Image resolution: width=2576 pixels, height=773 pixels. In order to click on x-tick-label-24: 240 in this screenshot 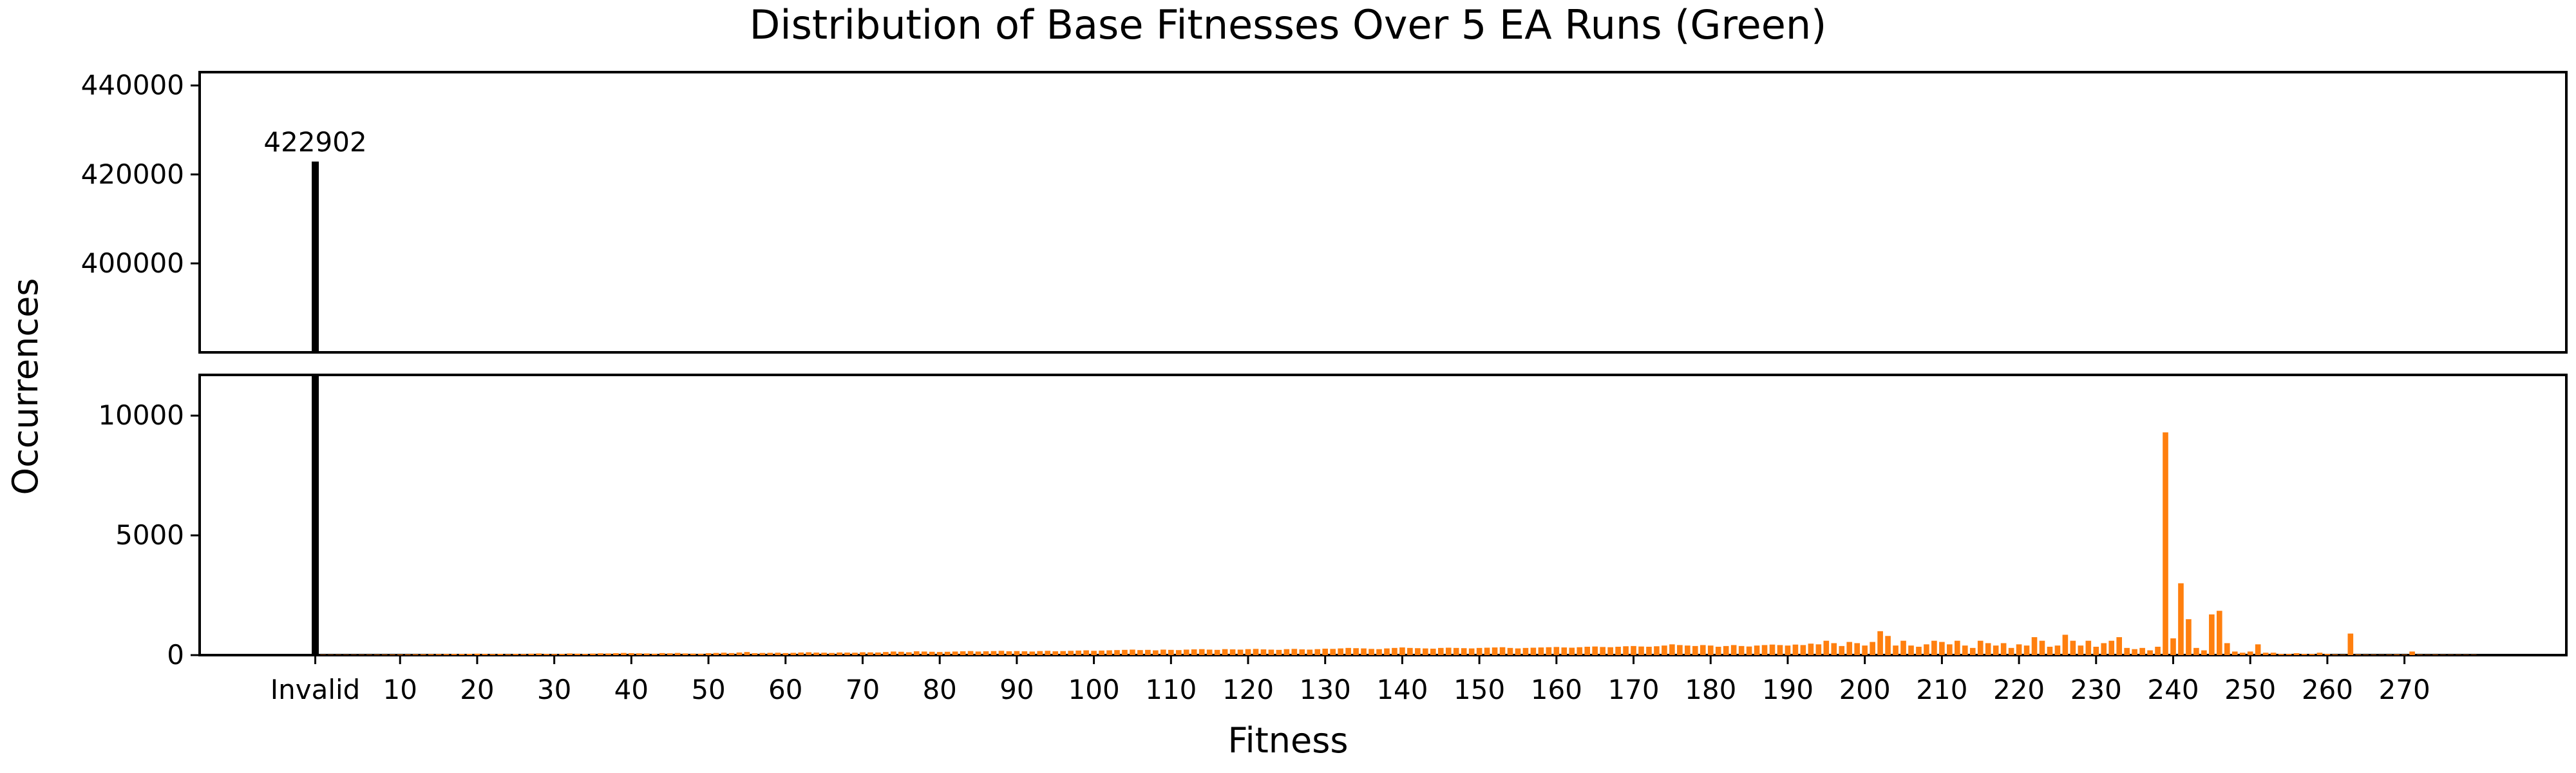, I will do `click(2173, 689)`.